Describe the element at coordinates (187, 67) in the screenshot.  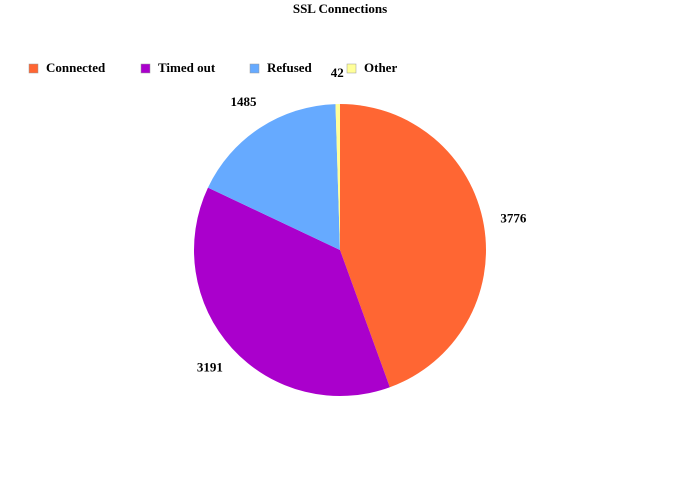
I see `legend-label: Timed out` at that location.